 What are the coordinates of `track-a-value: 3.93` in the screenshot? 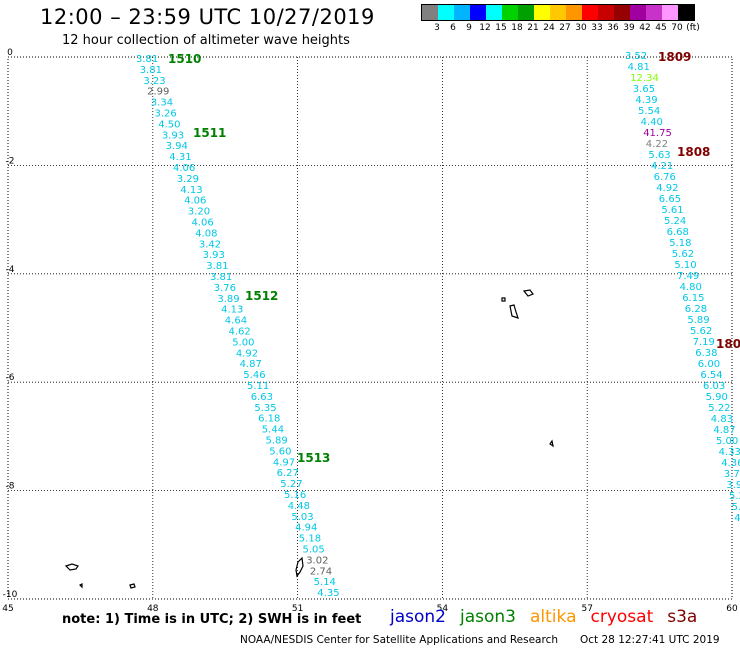 It's located at (214, 255).